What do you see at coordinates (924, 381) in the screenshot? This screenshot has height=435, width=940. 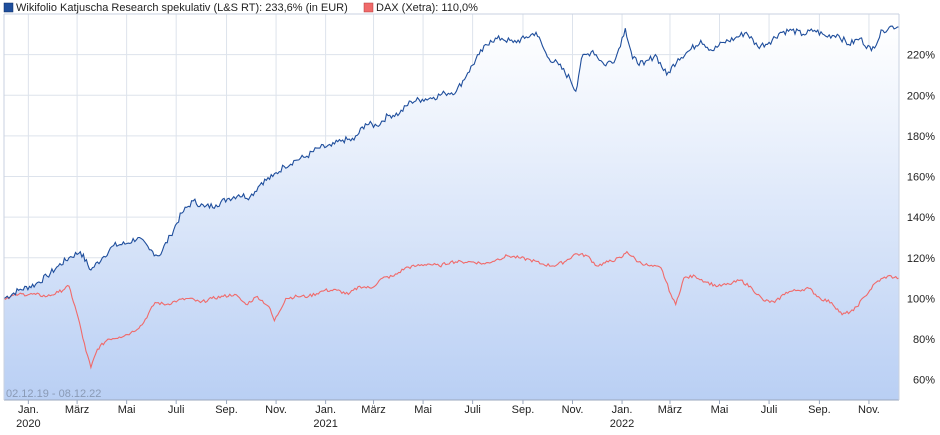 I see `y-tick-label: 60%` at bounding box center [924, 381].